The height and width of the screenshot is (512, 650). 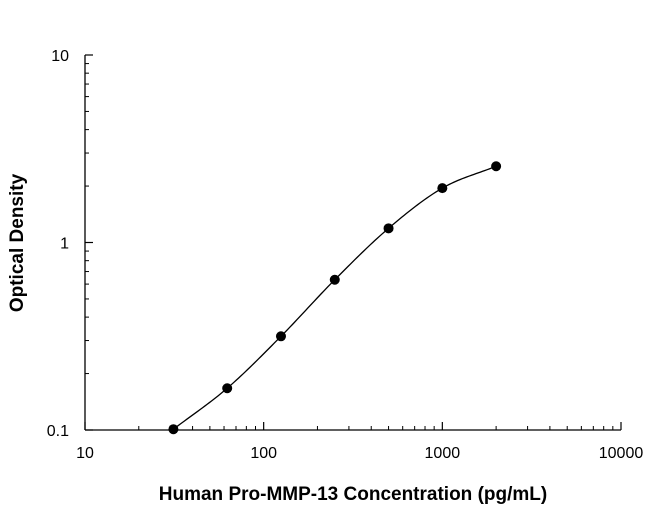 I want to click on y-axis-title: Optical Density, so click(x=17, y=242).